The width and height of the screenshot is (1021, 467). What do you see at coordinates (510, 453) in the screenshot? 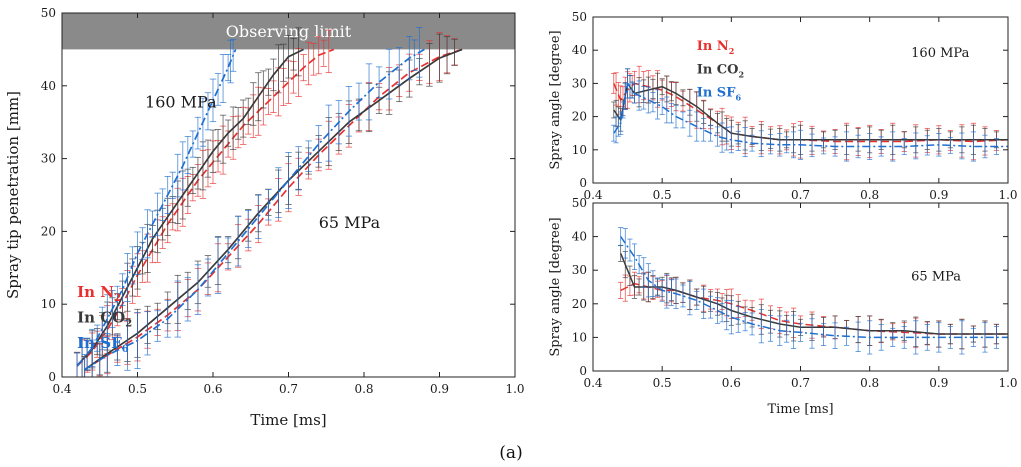
I see `figure-caption: (a)` at bounding box center [510, 453].